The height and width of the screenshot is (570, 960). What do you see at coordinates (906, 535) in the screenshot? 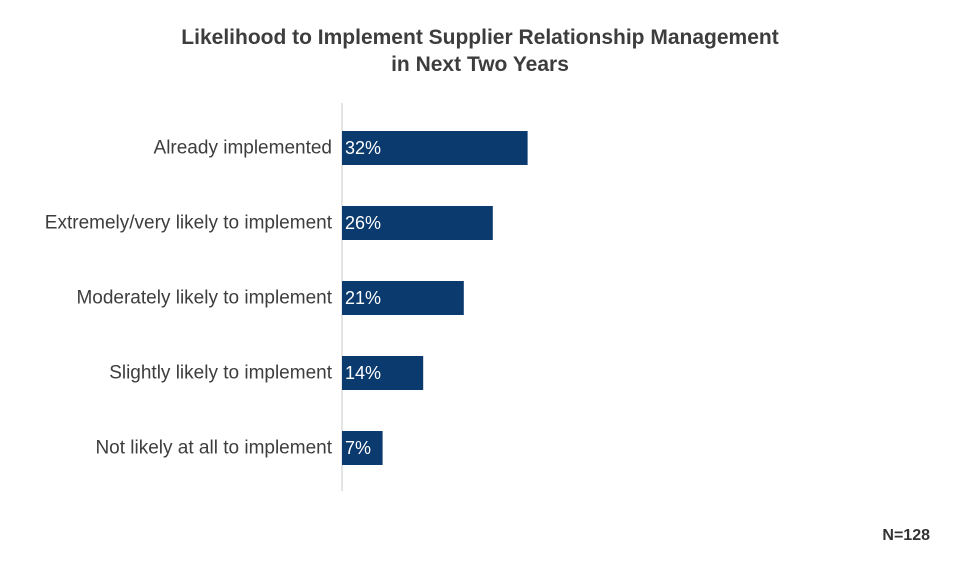
I see `sample-size-note: N=128` at bounding box center [906, 535].